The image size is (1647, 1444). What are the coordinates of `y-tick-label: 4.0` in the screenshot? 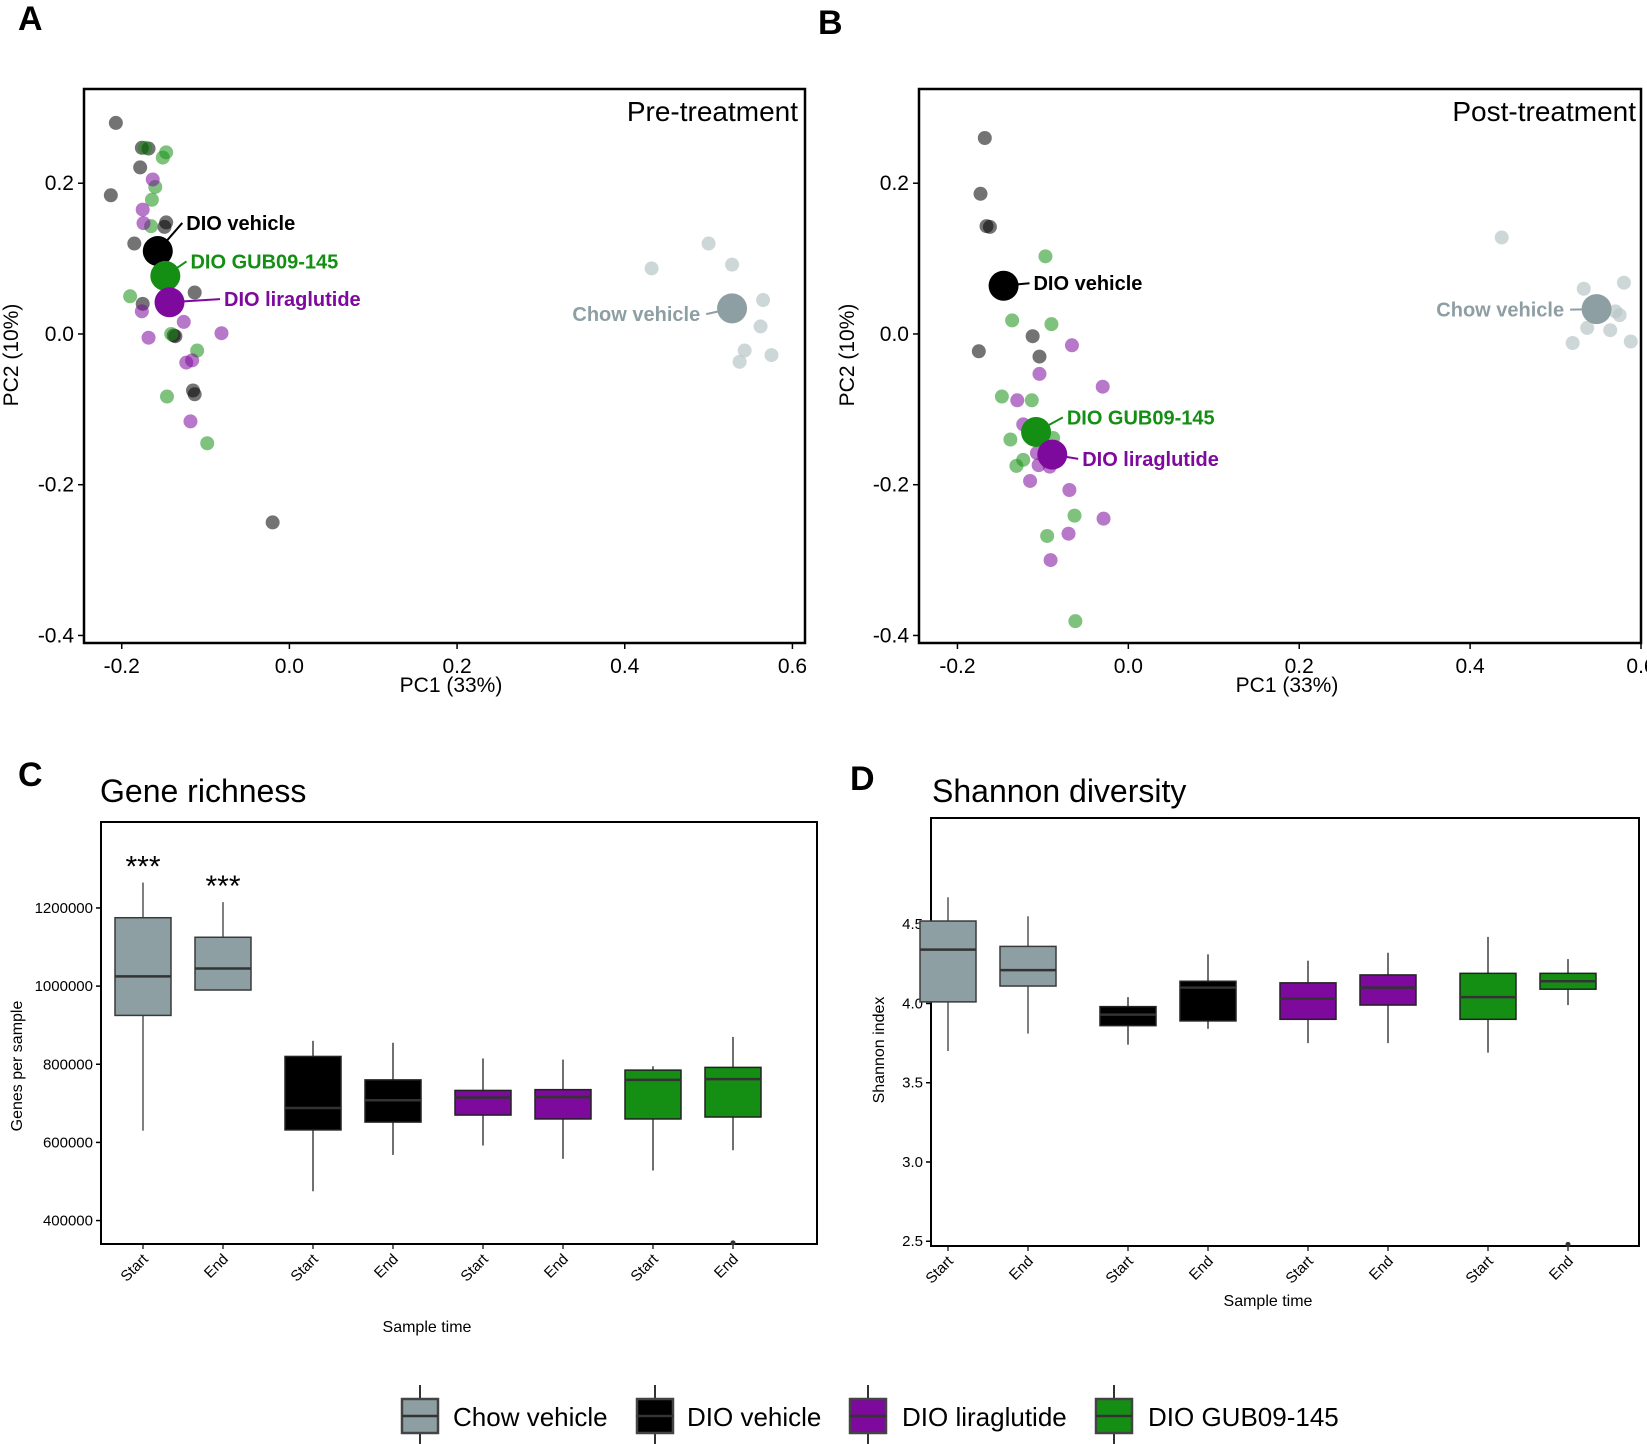 It's located at (912, 1003).